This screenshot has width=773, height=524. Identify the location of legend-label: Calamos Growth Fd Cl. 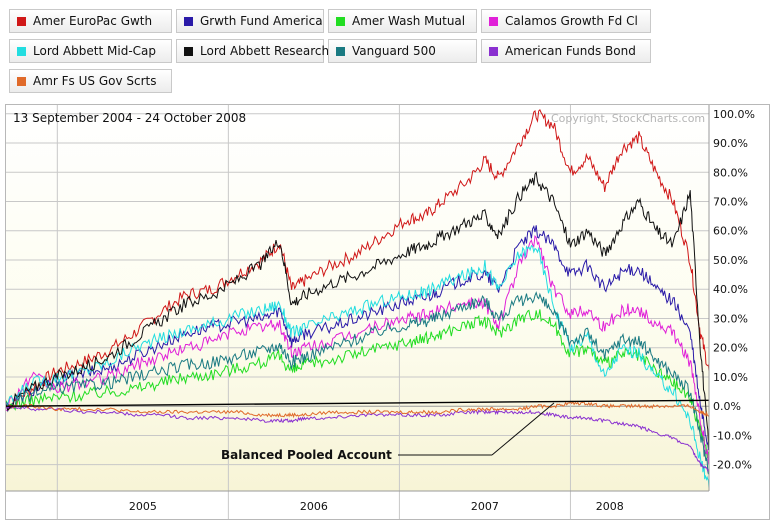
(571, 21).